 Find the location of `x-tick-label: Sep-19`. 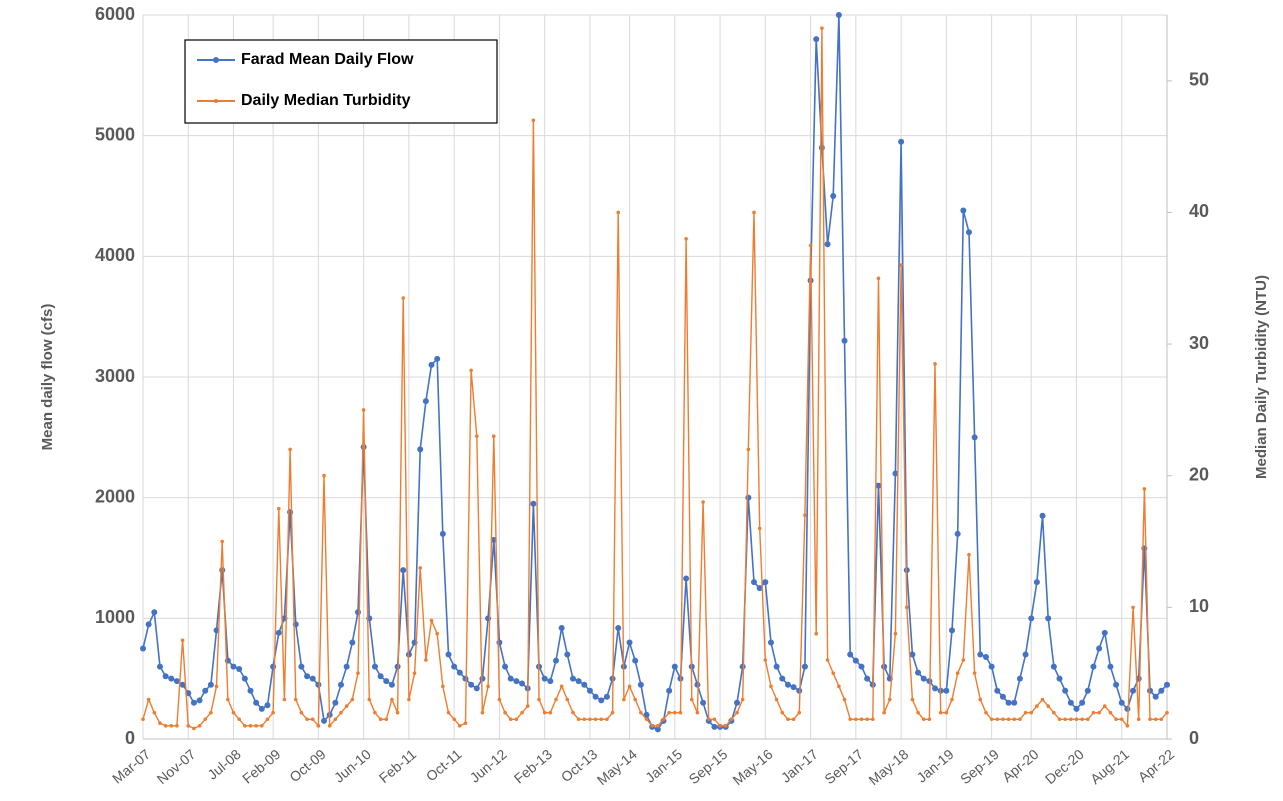

x-tick-label: Sep-19 is located at coordinates (979, 766).